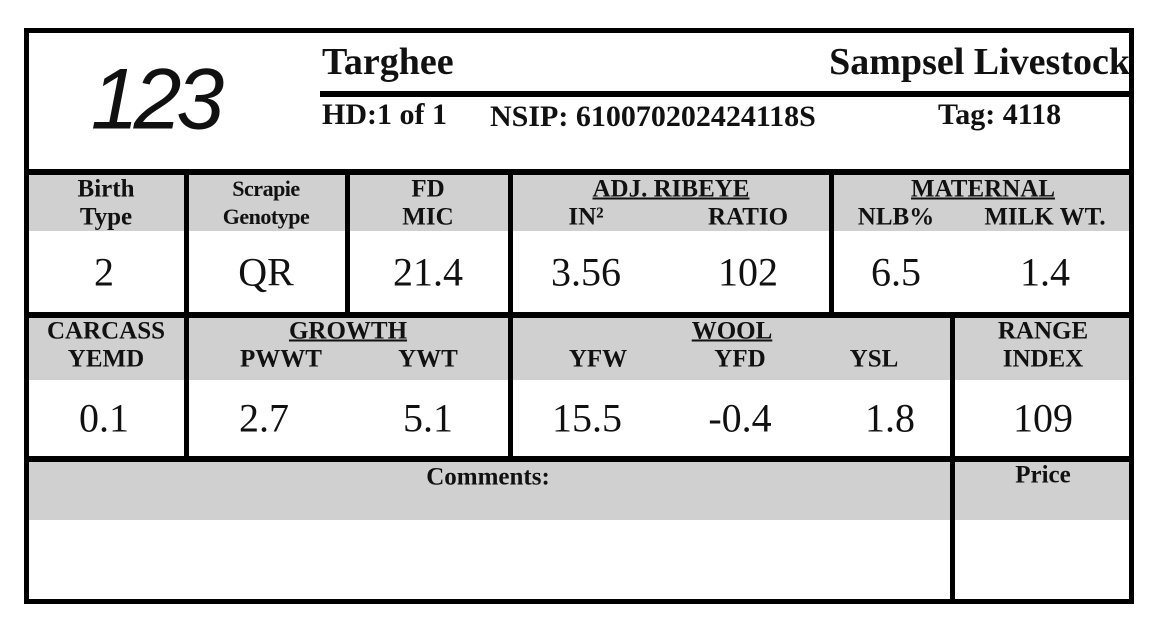 The image size is (1162, 624). Describe the element at coordinates (348, 331) in the screenshot. I see `group-title: GROWTH` at that location.